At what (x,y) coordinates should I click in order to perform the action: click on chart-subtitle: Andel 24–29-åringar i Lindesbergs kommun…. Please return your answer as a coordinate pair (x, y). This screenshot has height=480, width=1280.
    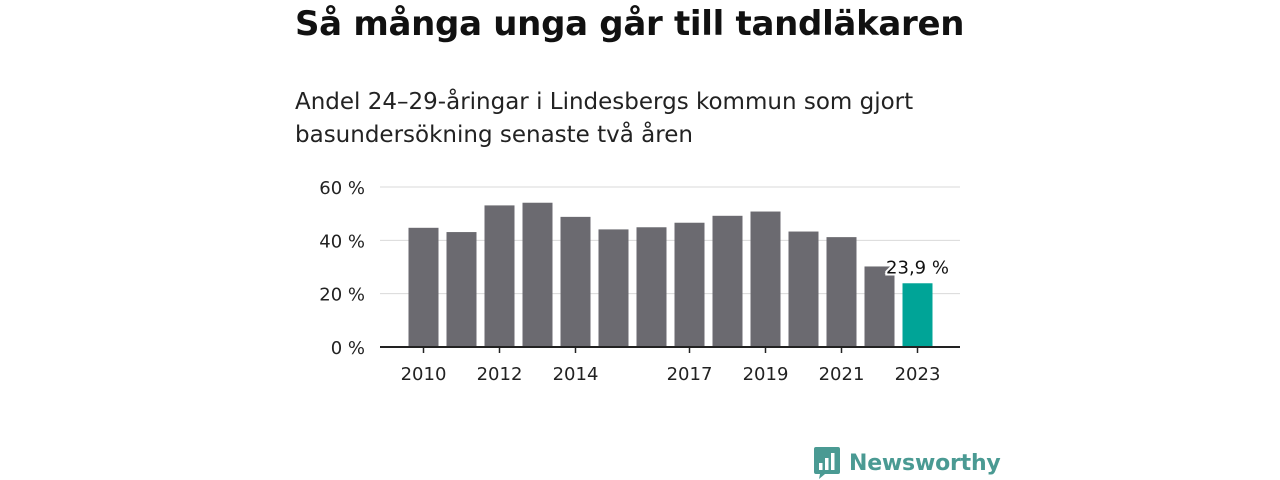
    Looking at the image, I should click on (604, 118).